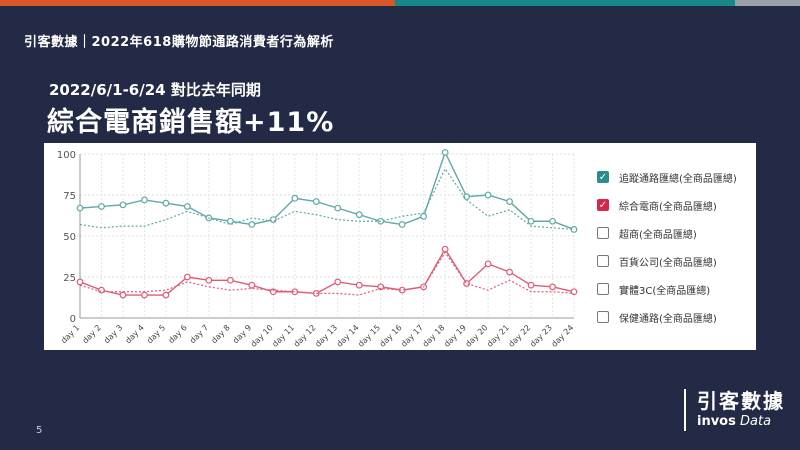 The height and width of the screenshot is (450, 800). Describe the element at coordinates (455, 336) in the screenshot. I see `x-tick-label-18: day 19` at that location.